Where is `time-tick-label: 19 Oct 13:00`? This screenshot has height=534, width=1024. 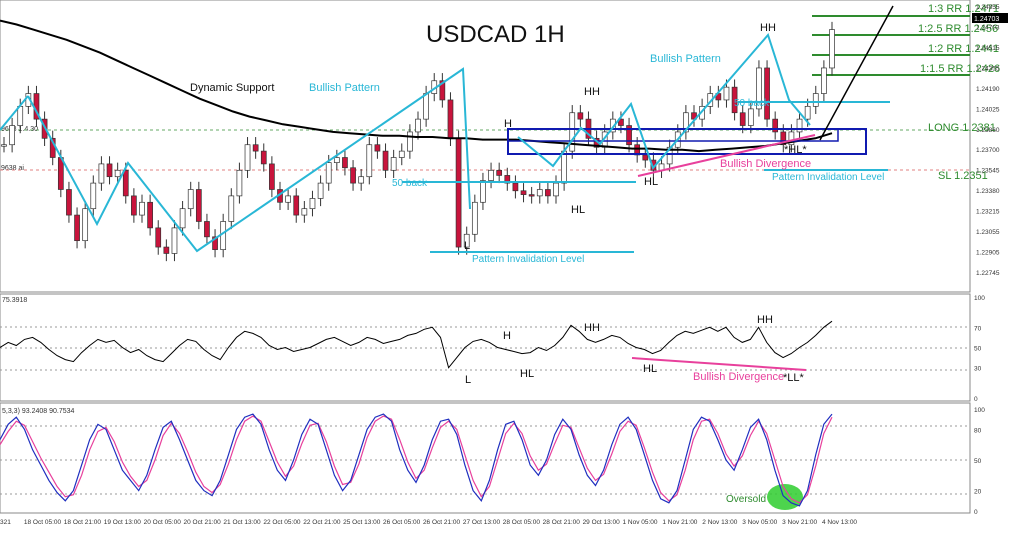
time-tick-label: 19 Oct 13:00 is located at coordinates (123, 522).